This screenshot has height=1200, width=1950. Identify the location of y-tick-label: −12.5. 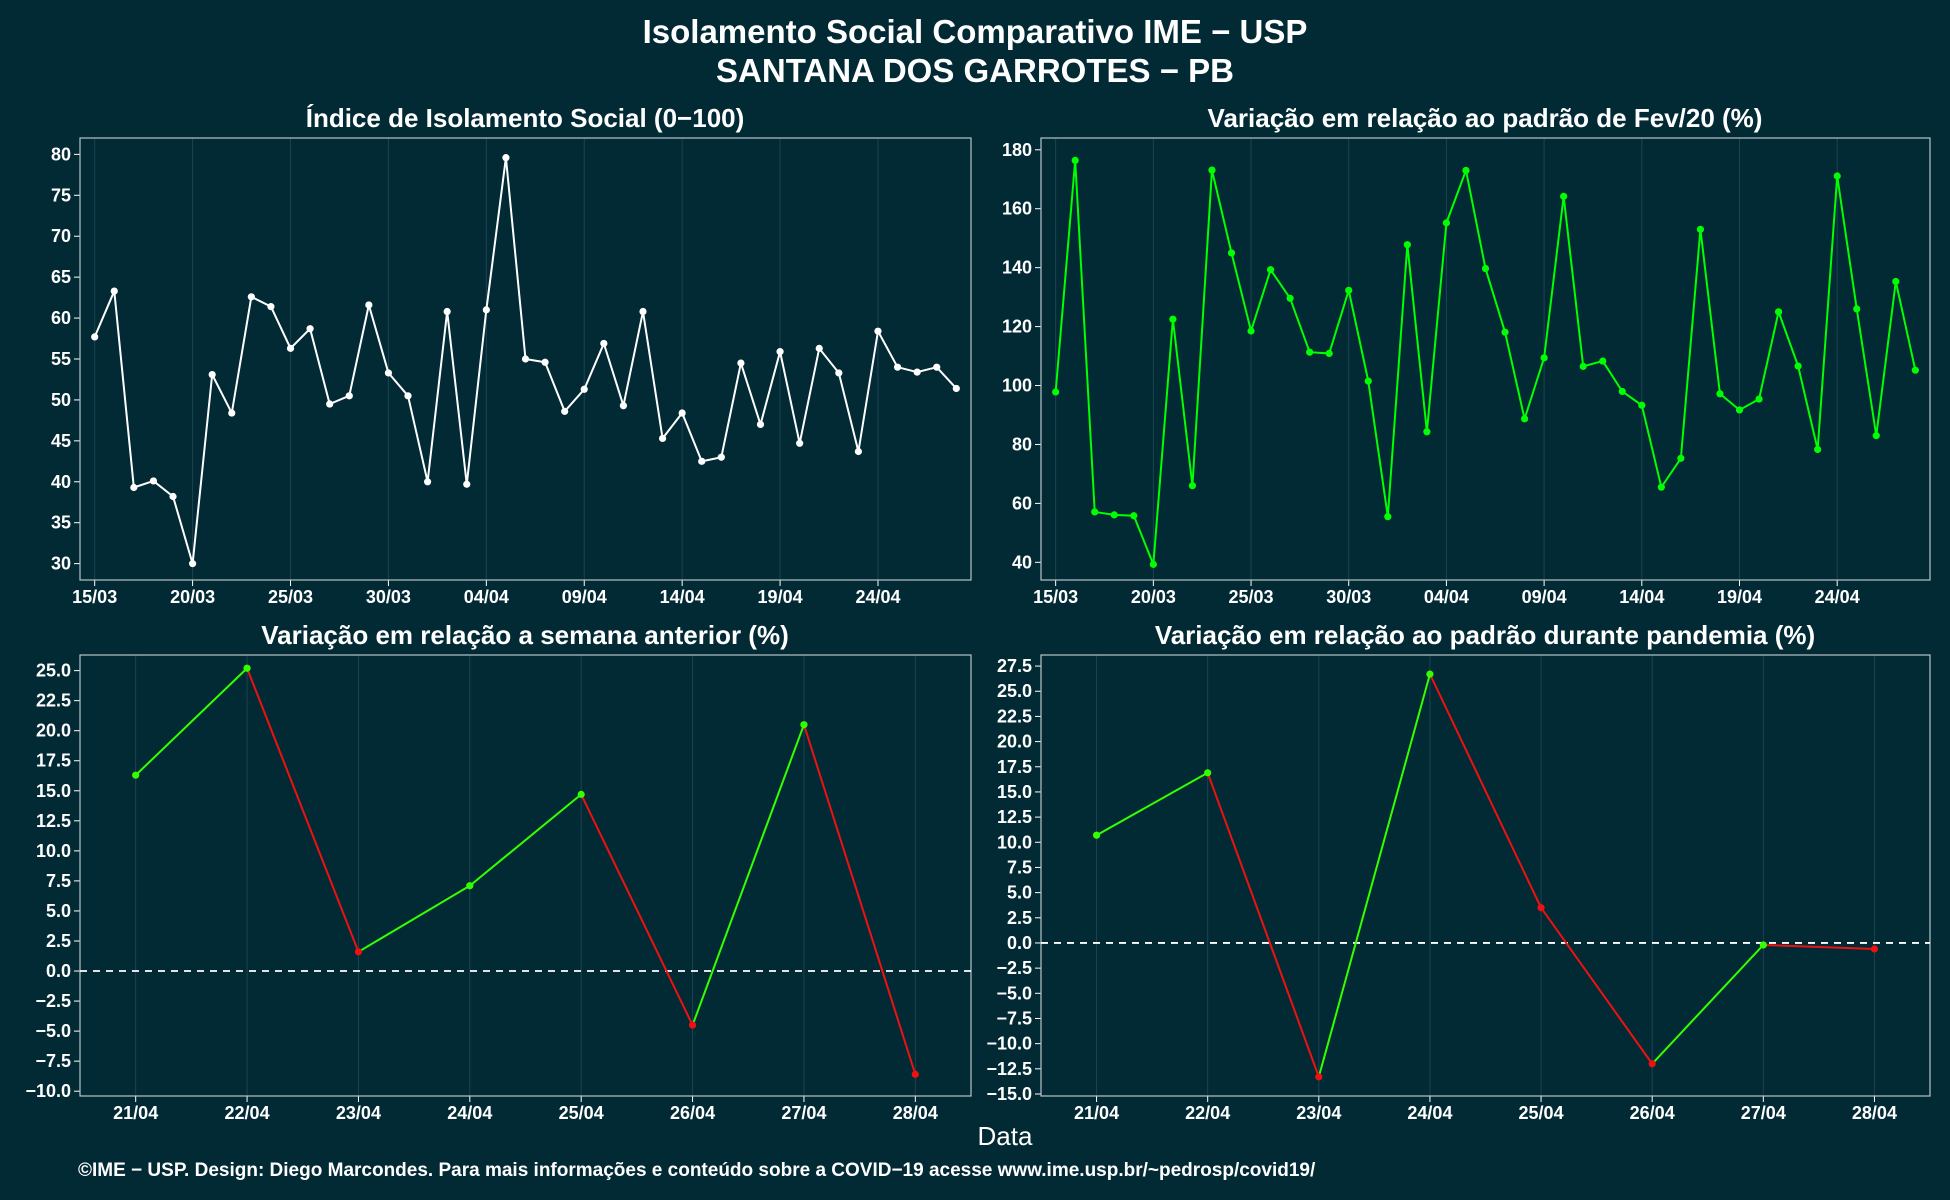
(1009, 1069).